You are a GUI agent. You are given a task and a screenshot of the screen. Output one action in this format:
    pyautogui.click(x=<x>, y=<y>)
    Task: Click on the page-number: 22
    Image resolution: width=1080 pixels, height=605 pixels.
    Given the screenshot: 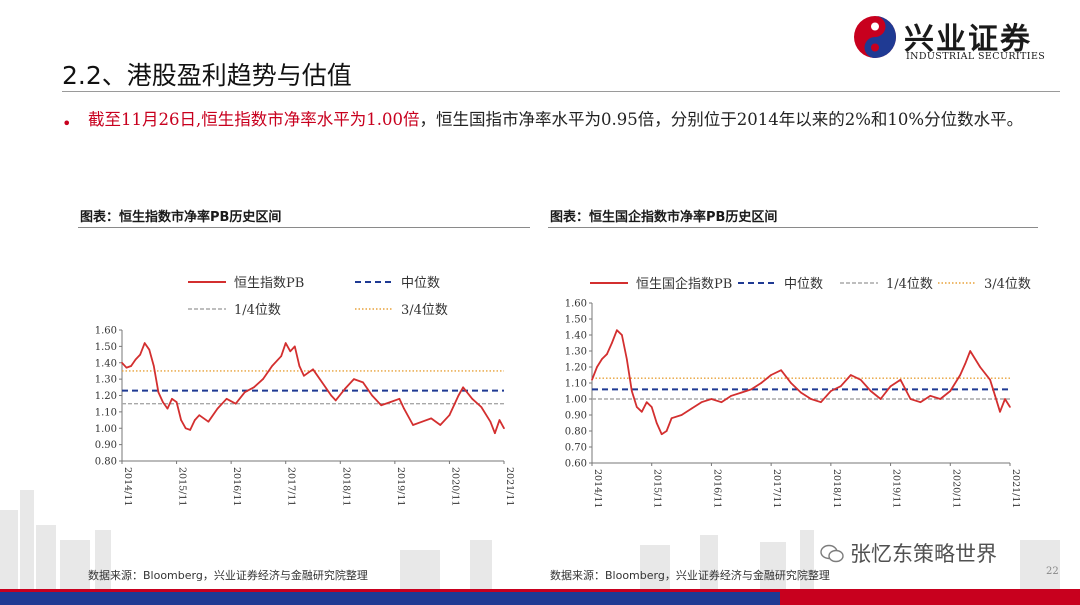 What is the action you would take?
    pyautogui.click(x=1052, y=571)
    